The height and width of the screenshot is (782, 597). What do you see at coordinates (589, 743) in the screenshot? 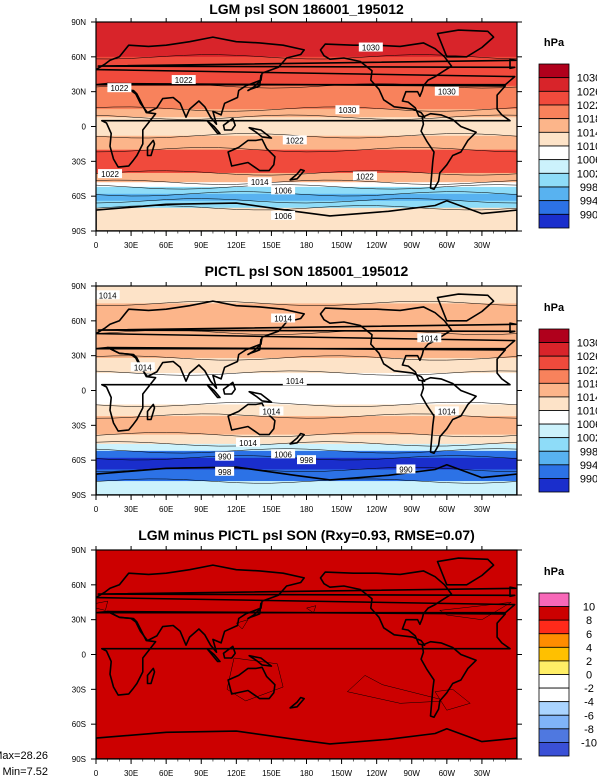
I see `colorbar-label-10: -10` at bounding box center [589, 743].